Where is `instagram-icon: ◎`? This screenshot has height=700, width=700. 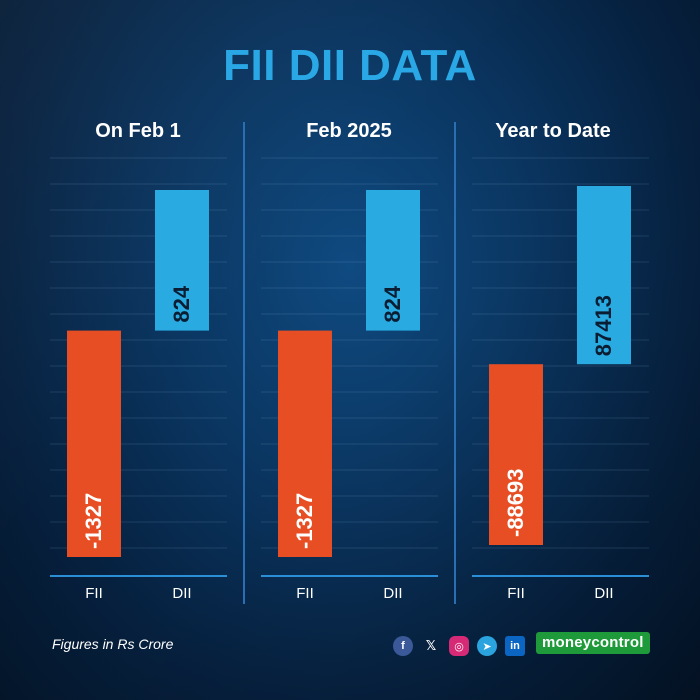 instagram-icon: ◎ is located at coordinates (459, 646).